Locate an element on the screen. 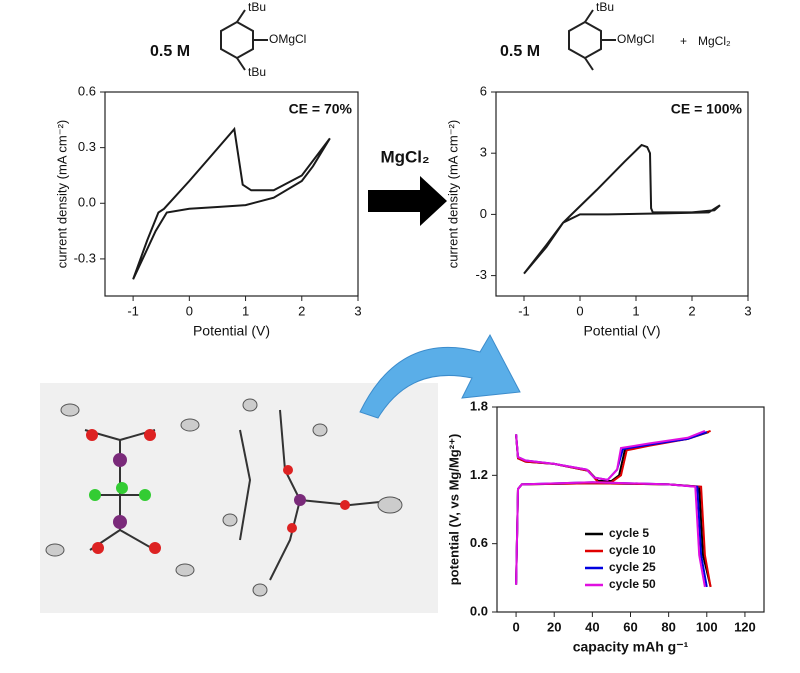 This screenshot has width=800, height=673. y-tick-label: 1.8 is located at coordinates (479, 405).